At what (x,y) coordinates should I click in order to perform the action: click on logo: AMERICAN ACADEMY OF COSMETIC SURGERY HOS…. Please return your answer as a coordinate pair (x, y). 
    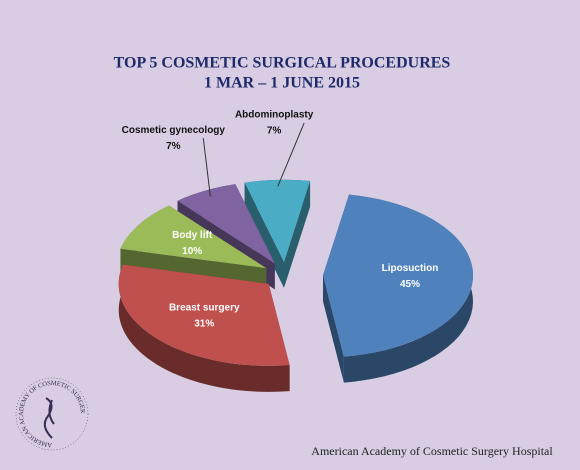
    Looking at the image, I should click on (44, 225).